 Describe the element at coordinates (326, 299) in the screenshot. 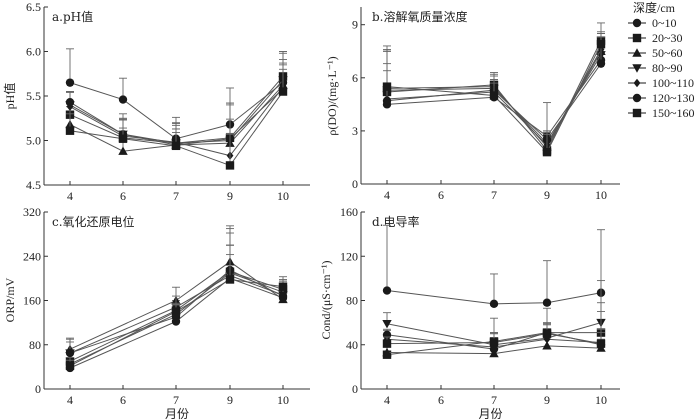

I see `y-axis-label: Cond/(μS·cm⁻¹)` at that location.